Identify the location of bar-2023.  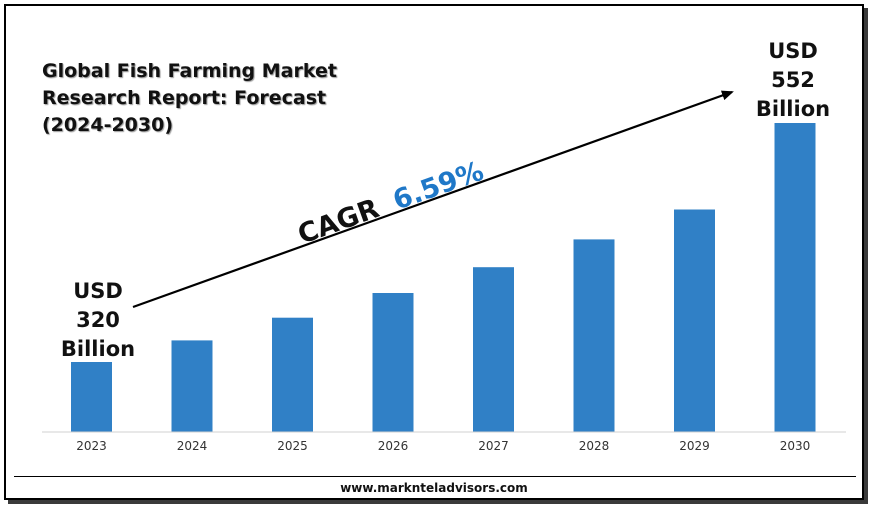
(91, 397).